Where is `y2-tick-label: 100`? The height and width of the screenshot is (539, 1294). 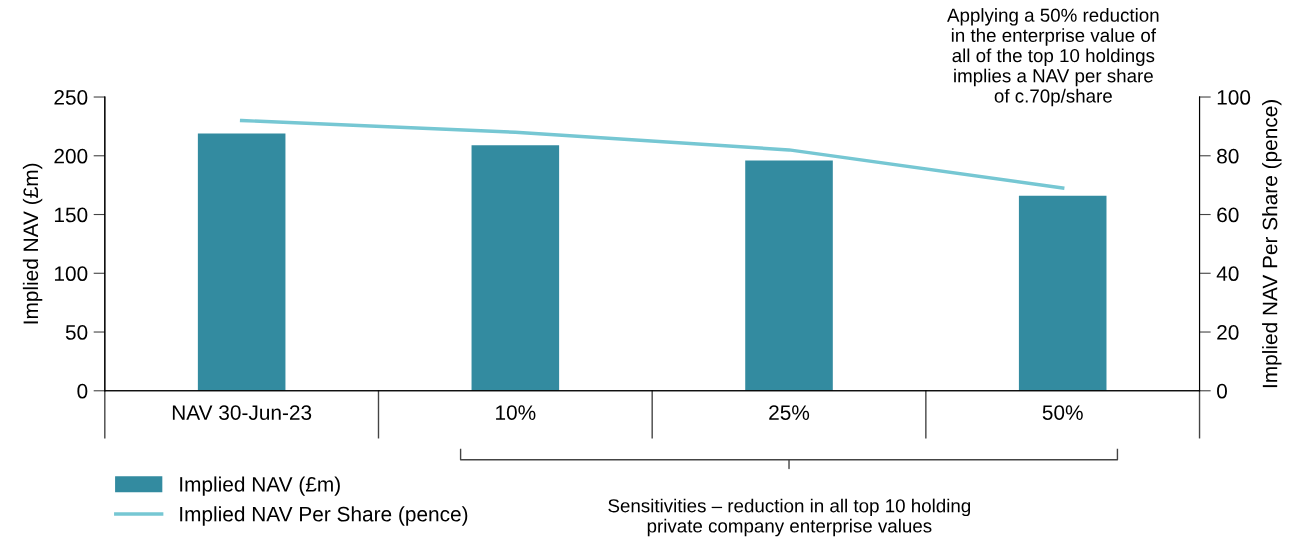
y2-tick-label: 100 is located at coordinates (1234, 97).